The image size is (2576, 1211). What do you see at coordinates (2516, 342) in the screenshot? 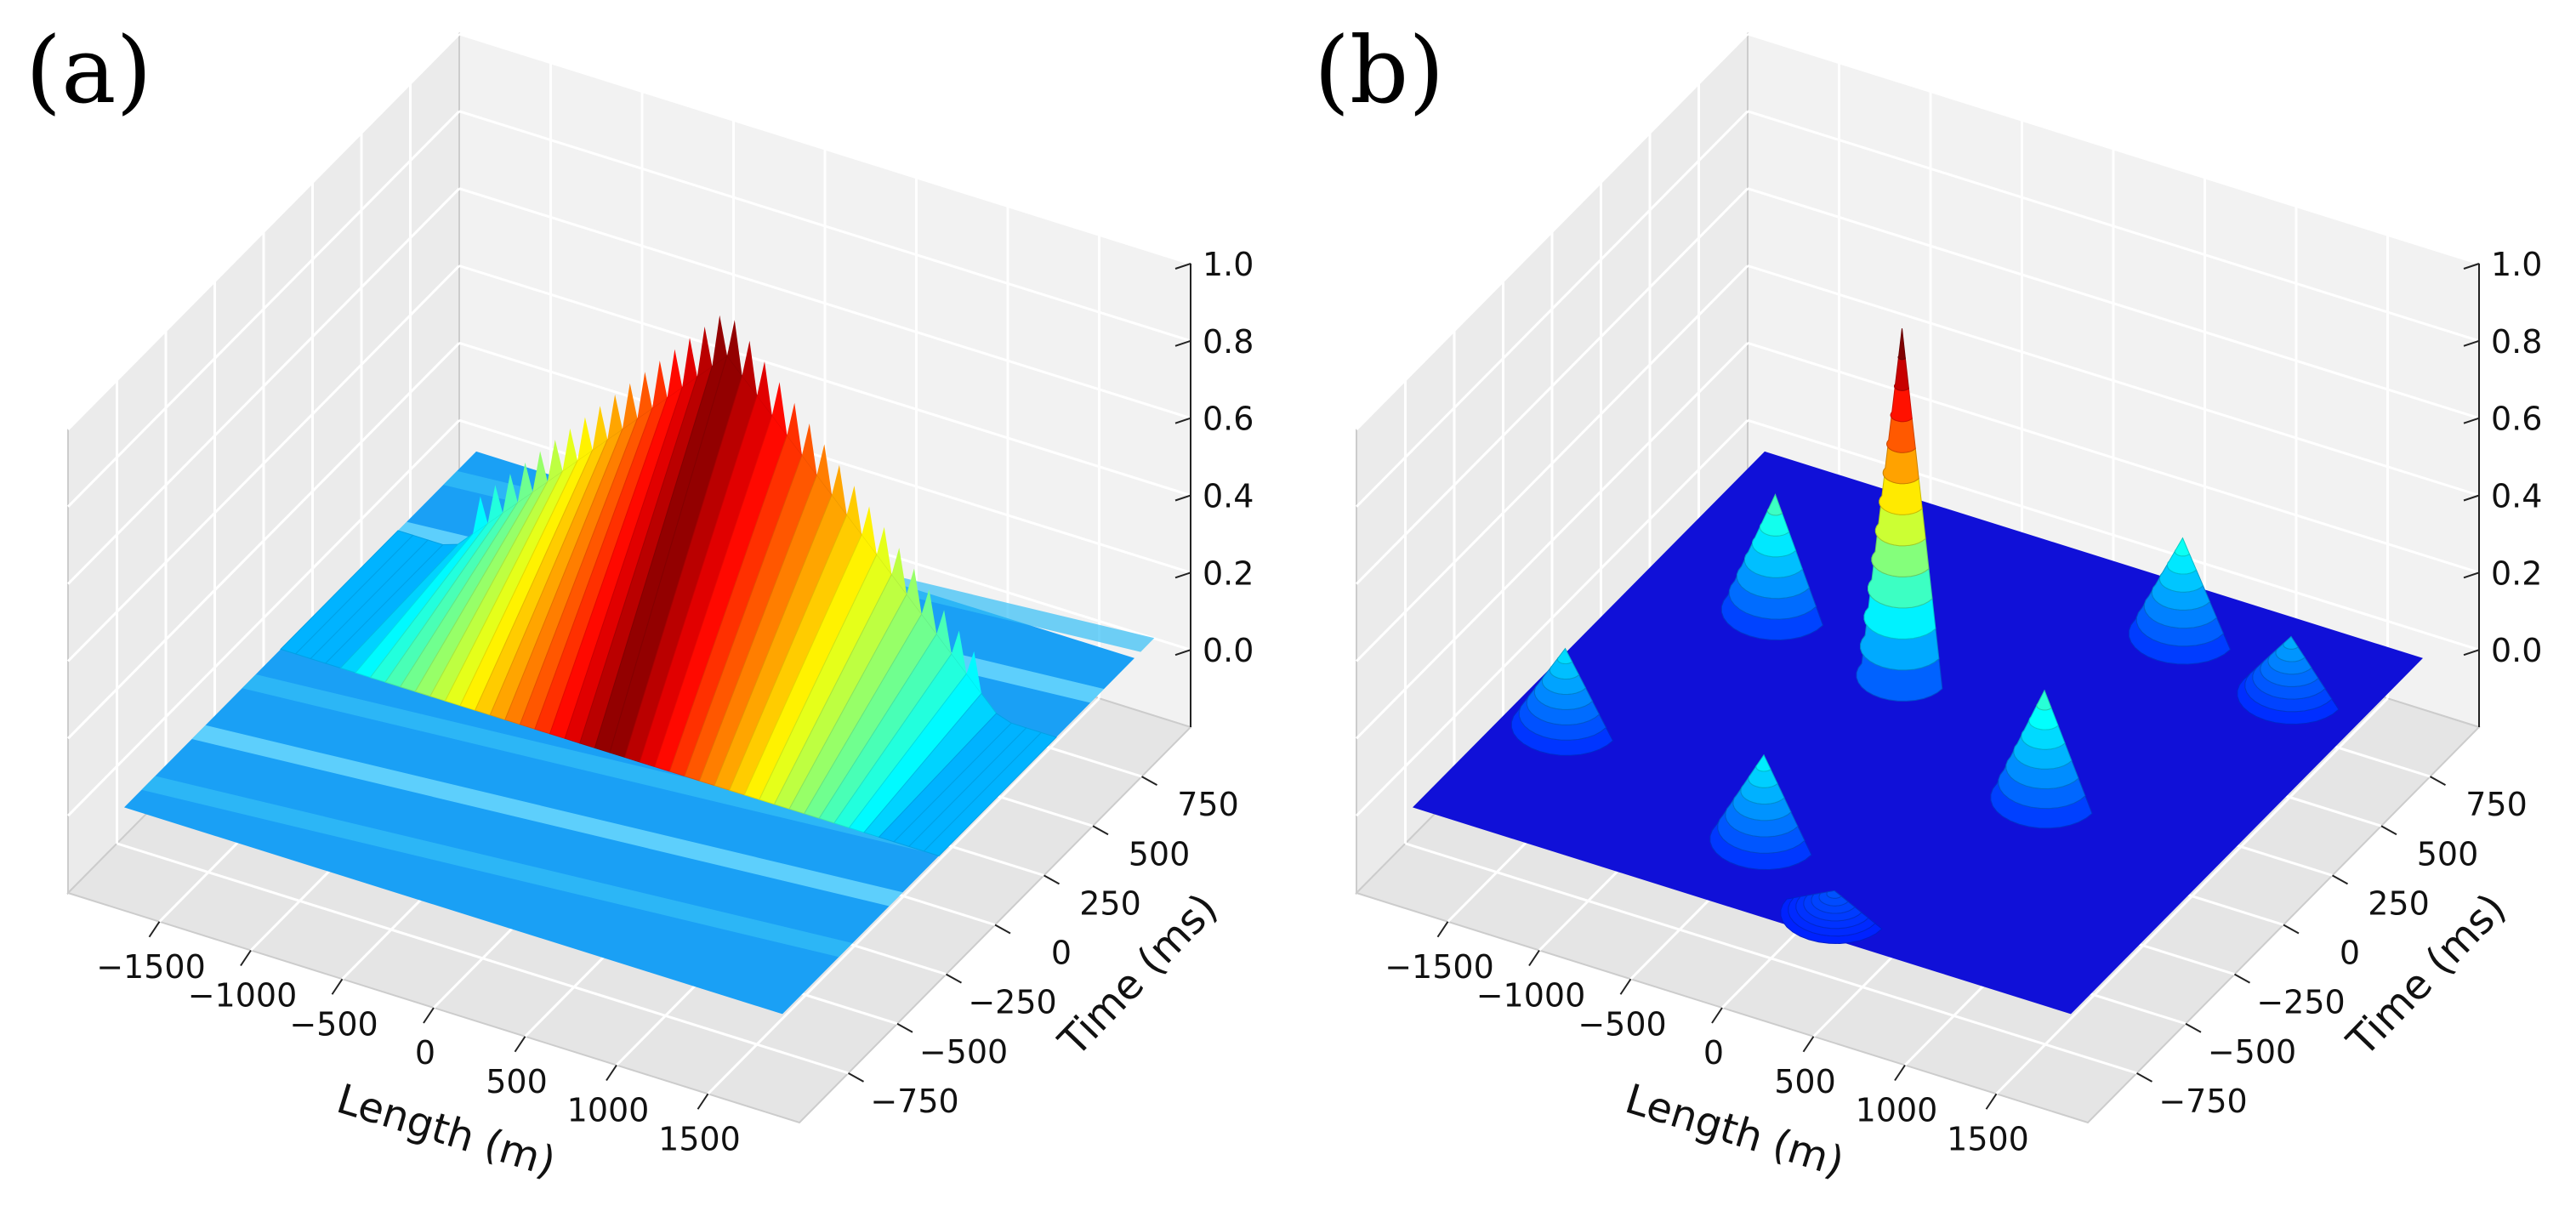
I see `z-tick-label: 0.8` at bounding box center [2516, 342].